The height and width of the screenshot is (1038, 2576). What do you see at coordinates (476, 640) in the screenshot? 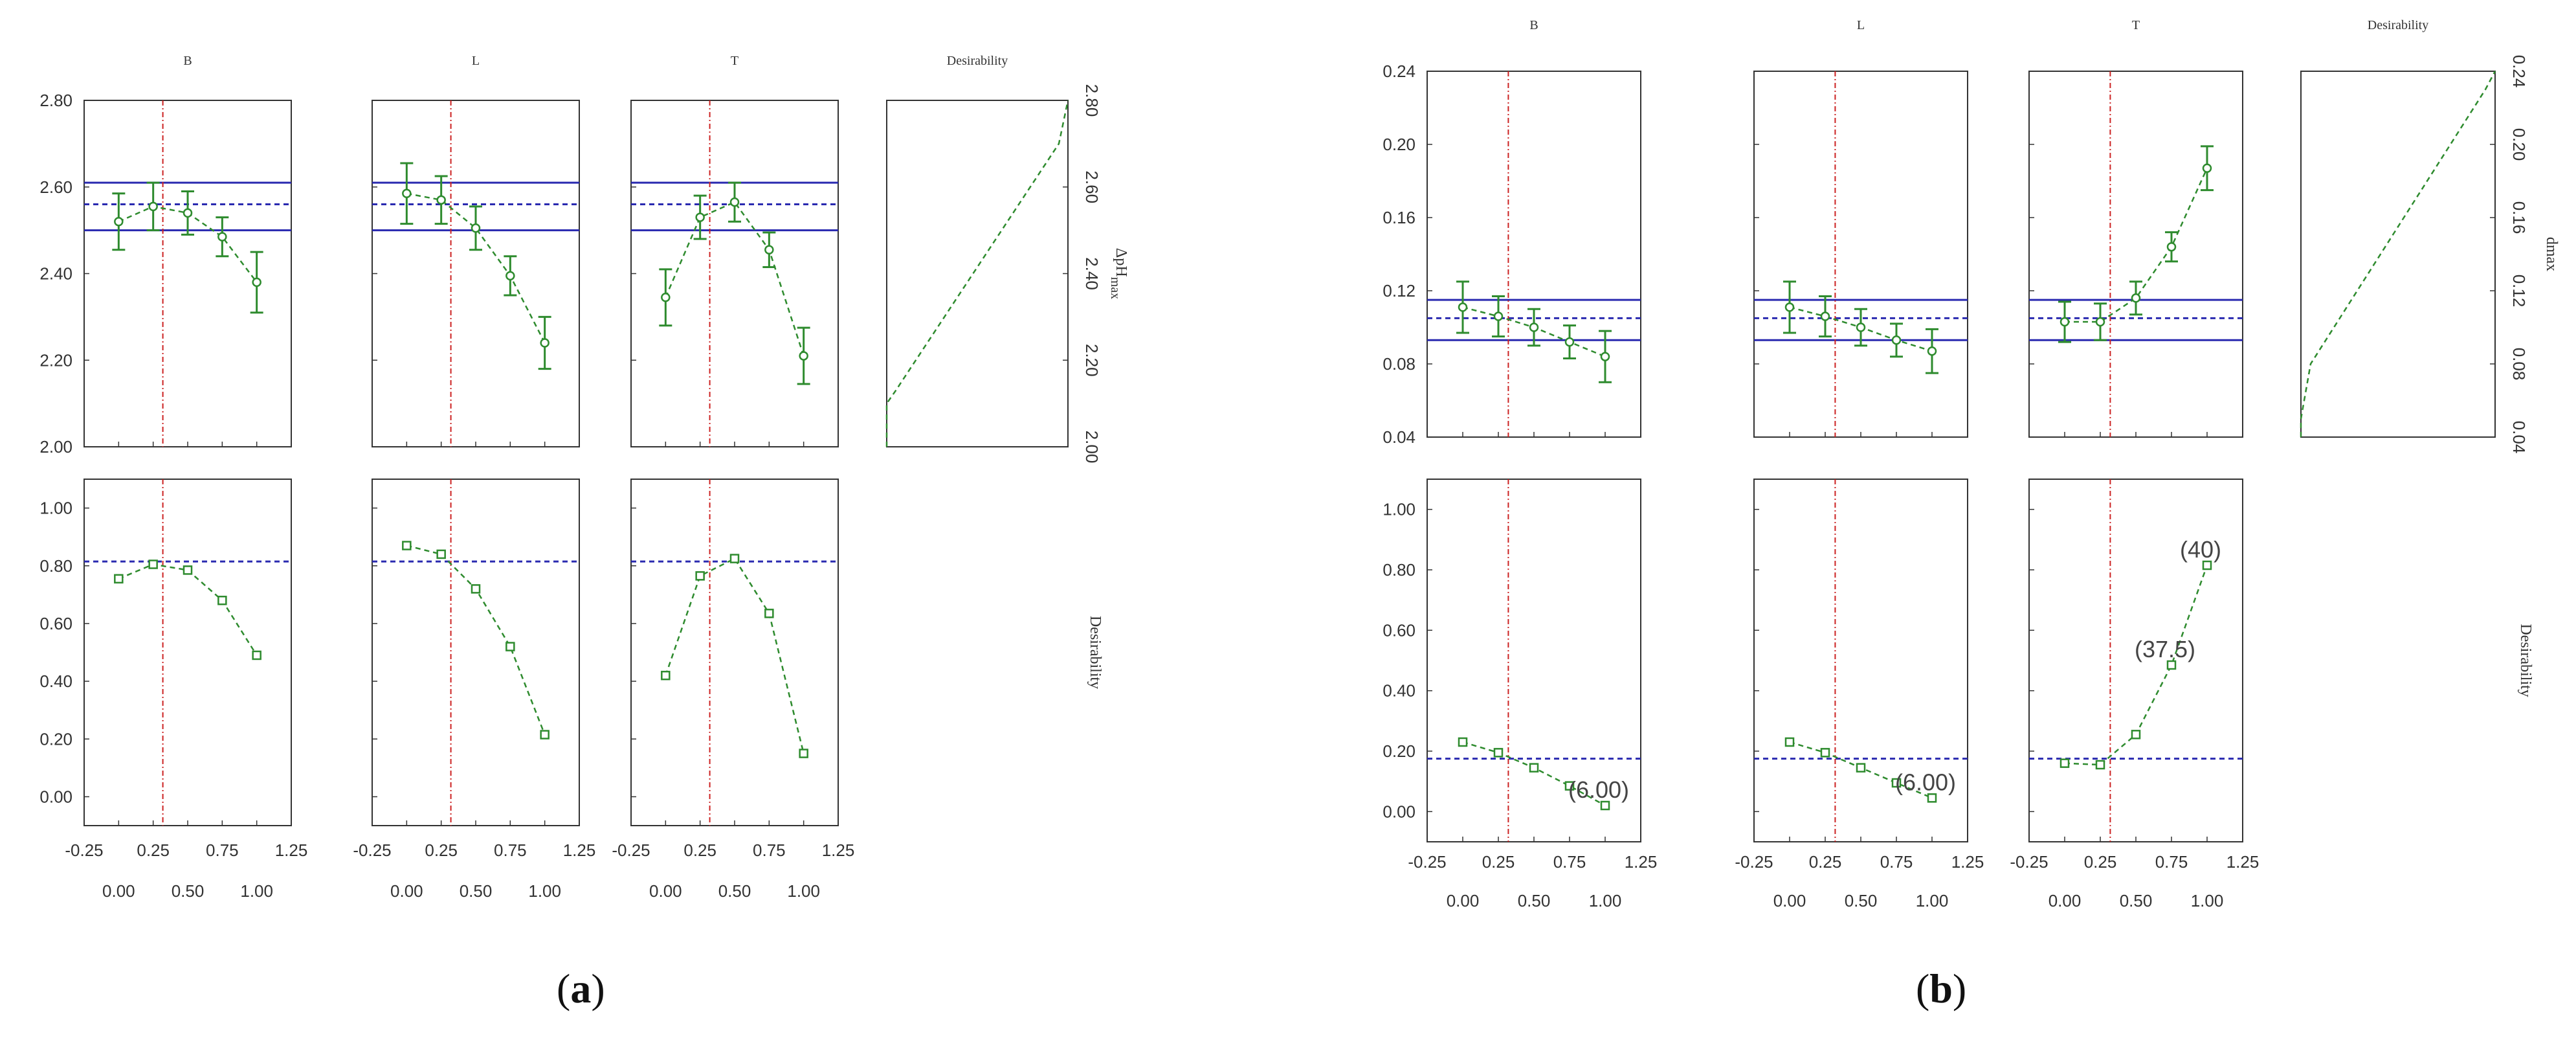
I see `desirability-curve-L` at bounding box center [476, 640].